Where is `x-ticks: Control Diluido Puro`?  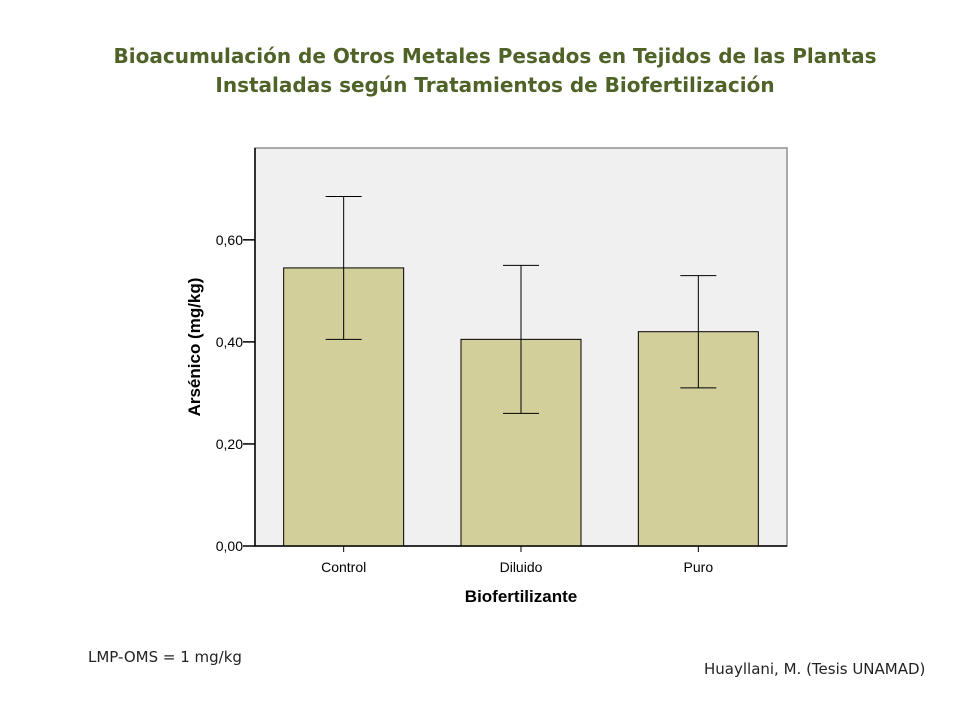
x-ticks: Control Diluido Puro is located at coordinates (517, 560).